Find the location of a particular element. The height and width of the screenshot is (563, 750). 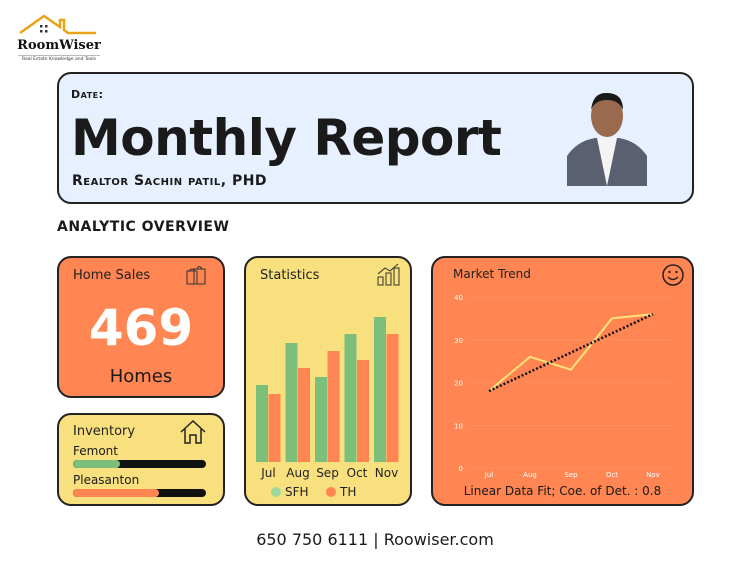

legend-label: SFH is located at coordinates (297, 492).